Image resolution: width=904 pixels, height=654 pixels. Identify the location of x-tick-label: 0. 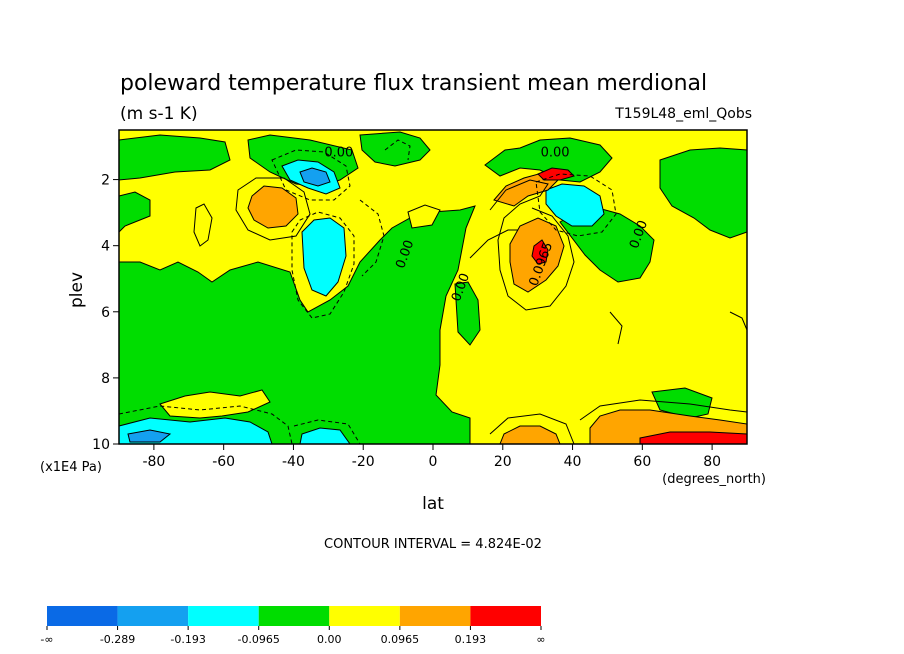
(433, 462).